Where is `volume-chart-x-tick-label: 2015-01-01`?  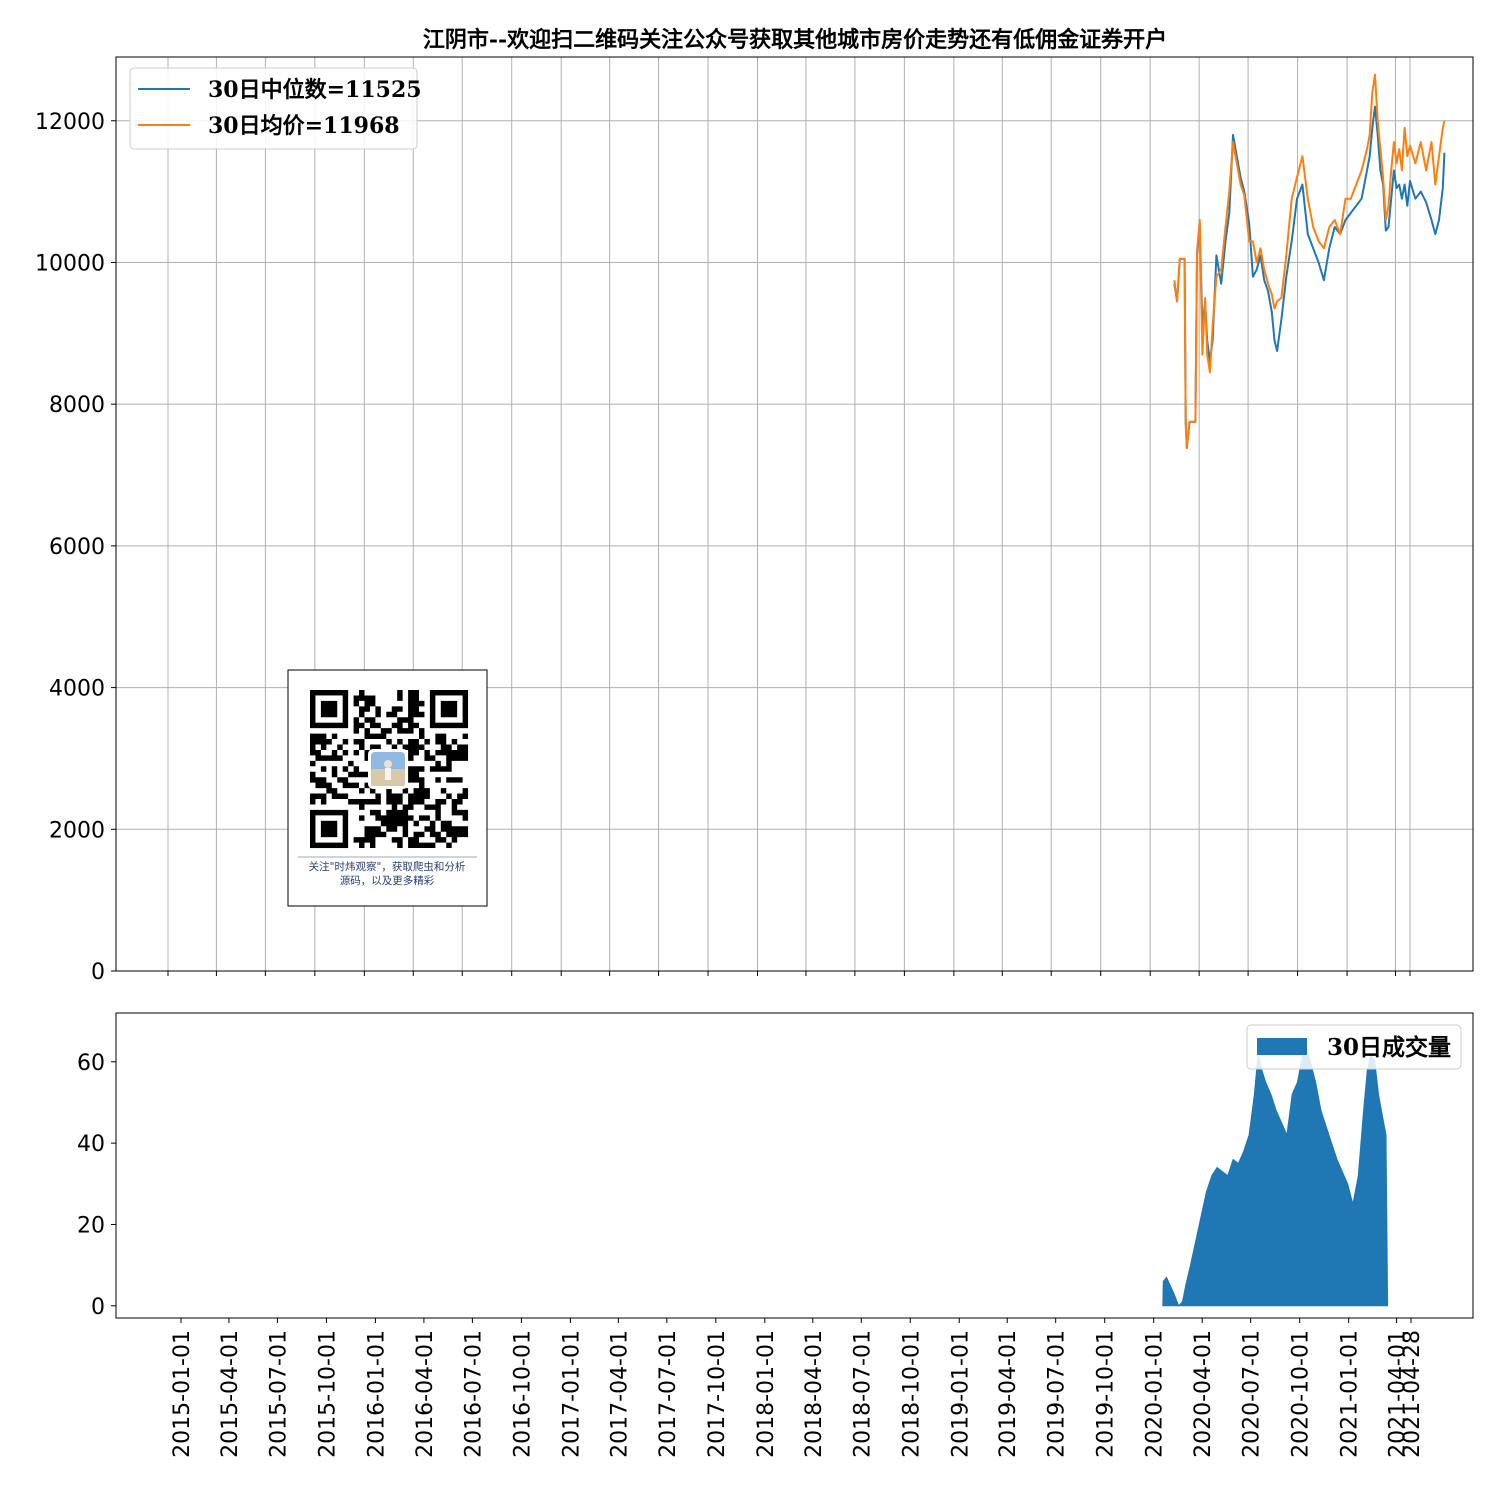 volume-chart-x-tick-label: 2015-01-01 is located at coordinates (182, 1394).